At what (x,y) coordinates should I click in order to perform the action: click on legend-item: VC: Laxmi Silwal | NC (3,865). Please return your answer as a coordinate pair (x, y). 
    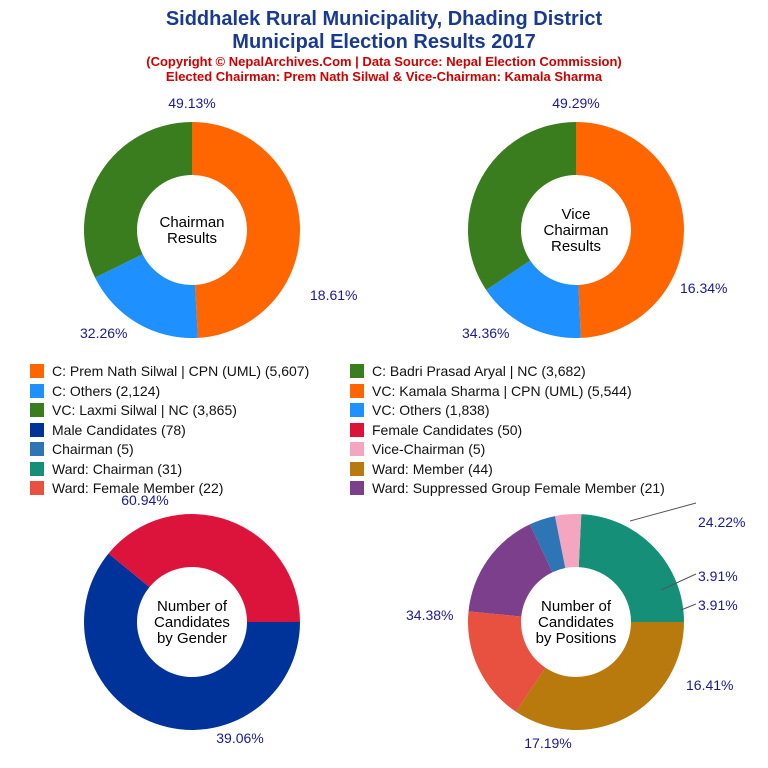
    Looking at the image, I should click on (133, 410).